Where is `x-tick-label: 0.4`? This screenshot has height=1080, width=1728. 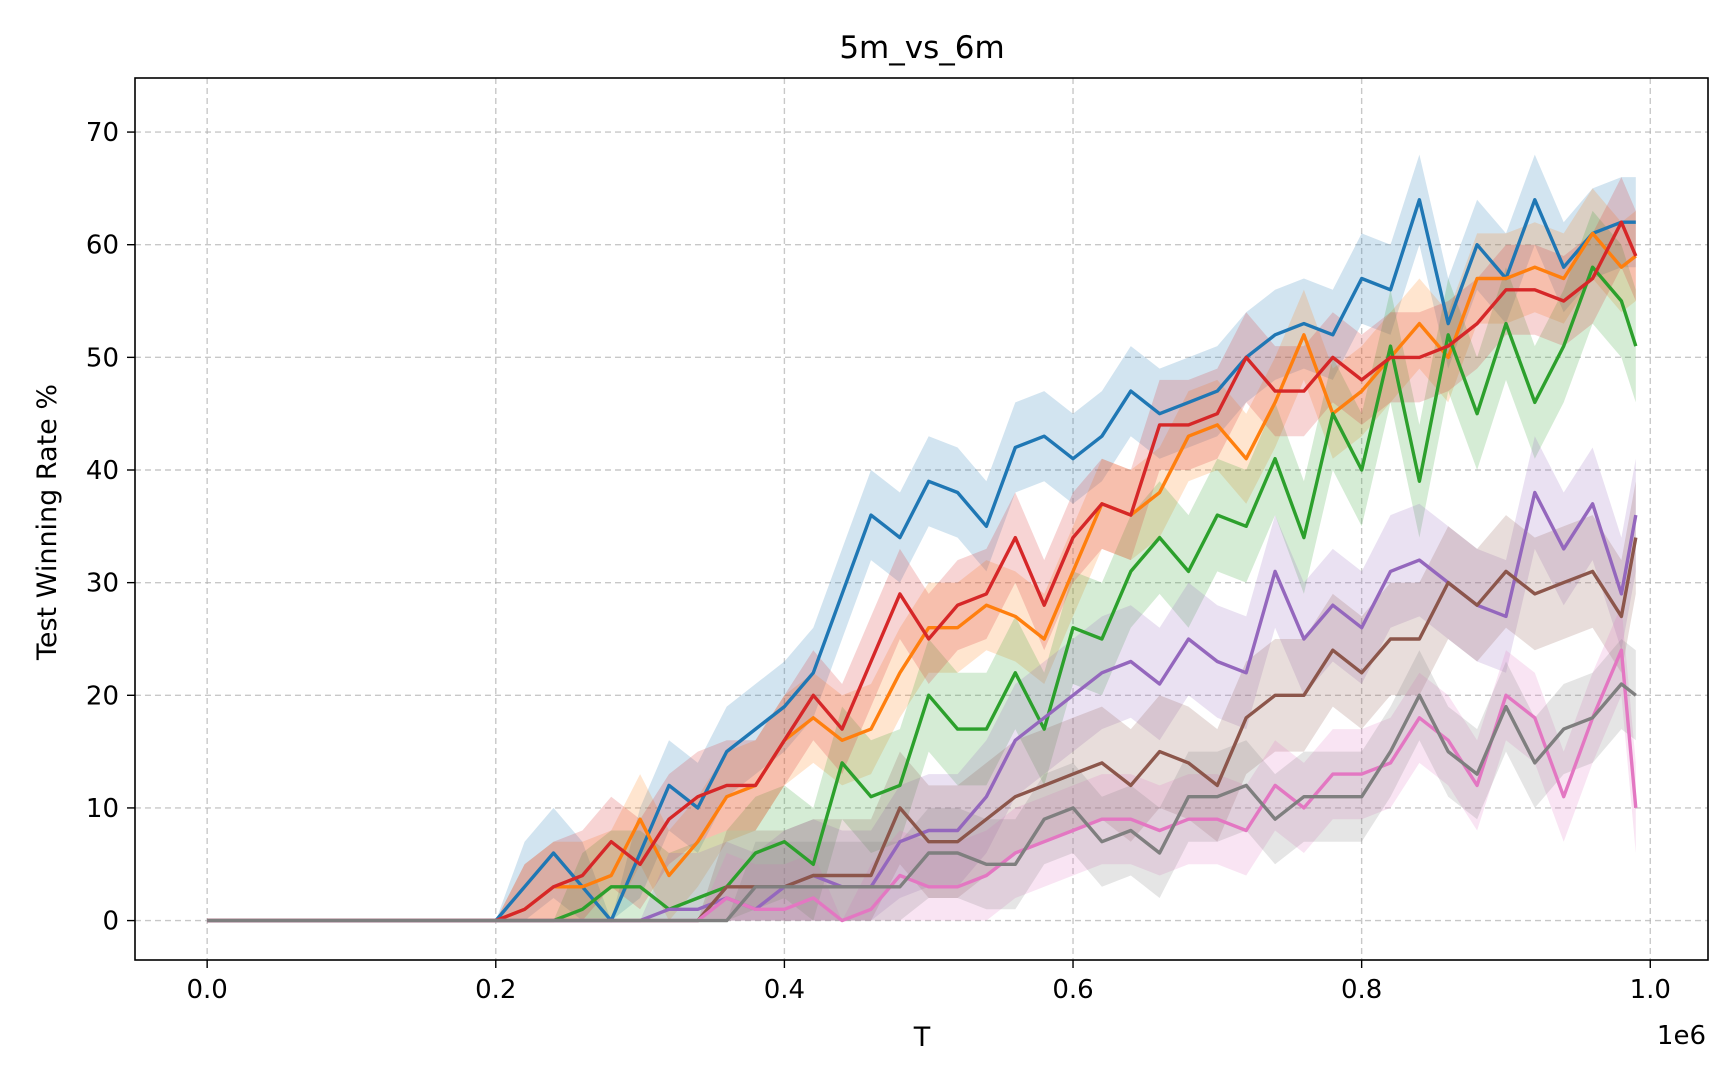
x-tick-label: 0.4 is located at coordinates (784, 990).